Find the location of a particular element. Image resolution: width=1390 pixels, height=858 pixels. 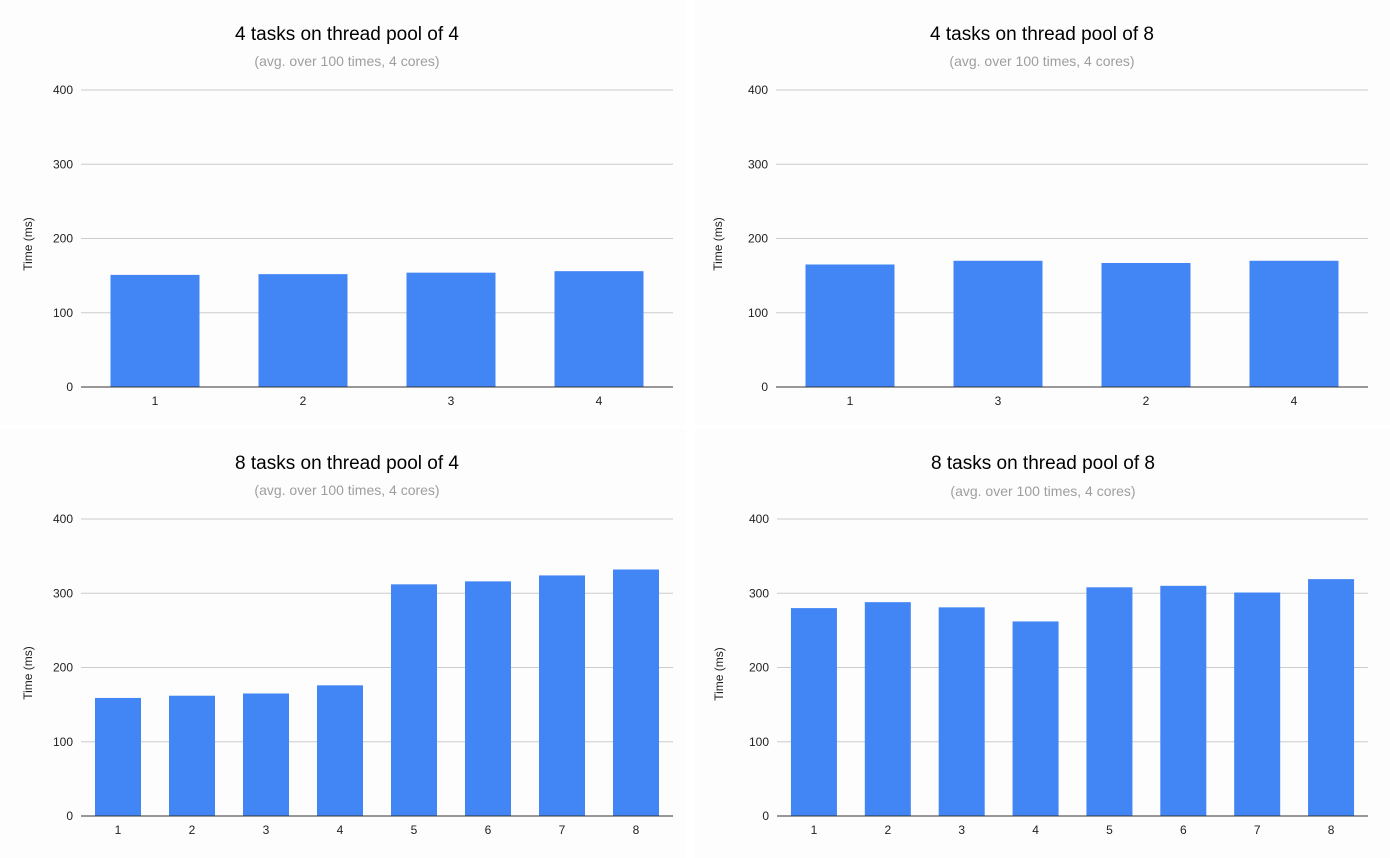

chart-title: 8 tasks on thread pool of 8 is located at coordinates (1043, 463).